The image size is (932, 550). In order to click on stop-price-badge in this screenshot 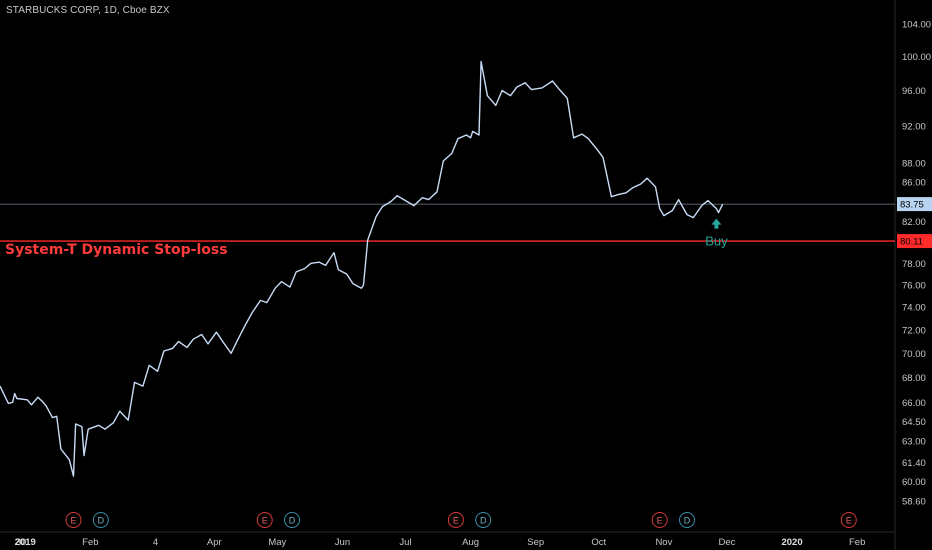, I will do `click(914, 241)`.